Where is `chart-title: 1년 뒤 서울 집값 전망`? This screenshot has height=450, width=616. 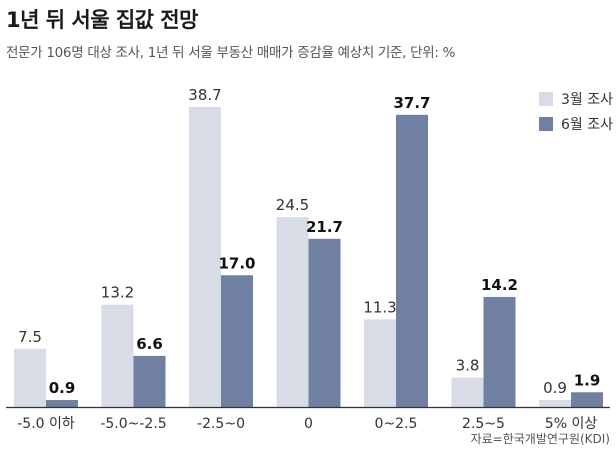 chart-title: 1년 뒤 서울 집값 전망 is located at coordinates (102, 20).